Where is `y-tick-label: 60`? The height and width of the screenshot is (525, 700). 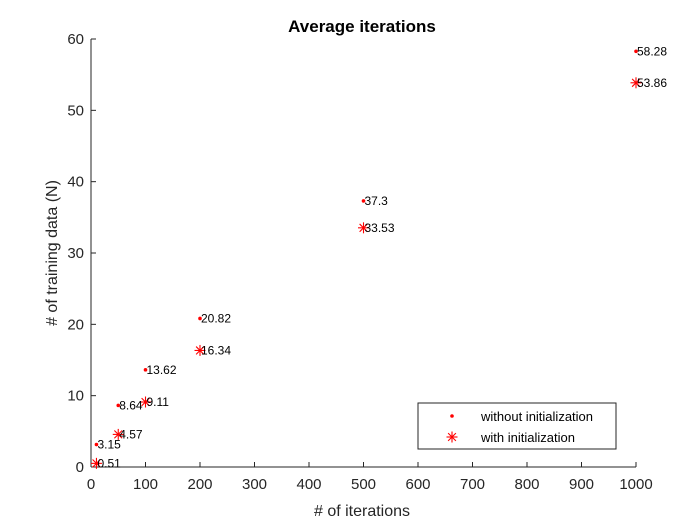
y-tick-label: 60 is located at coordinates (75, 39).